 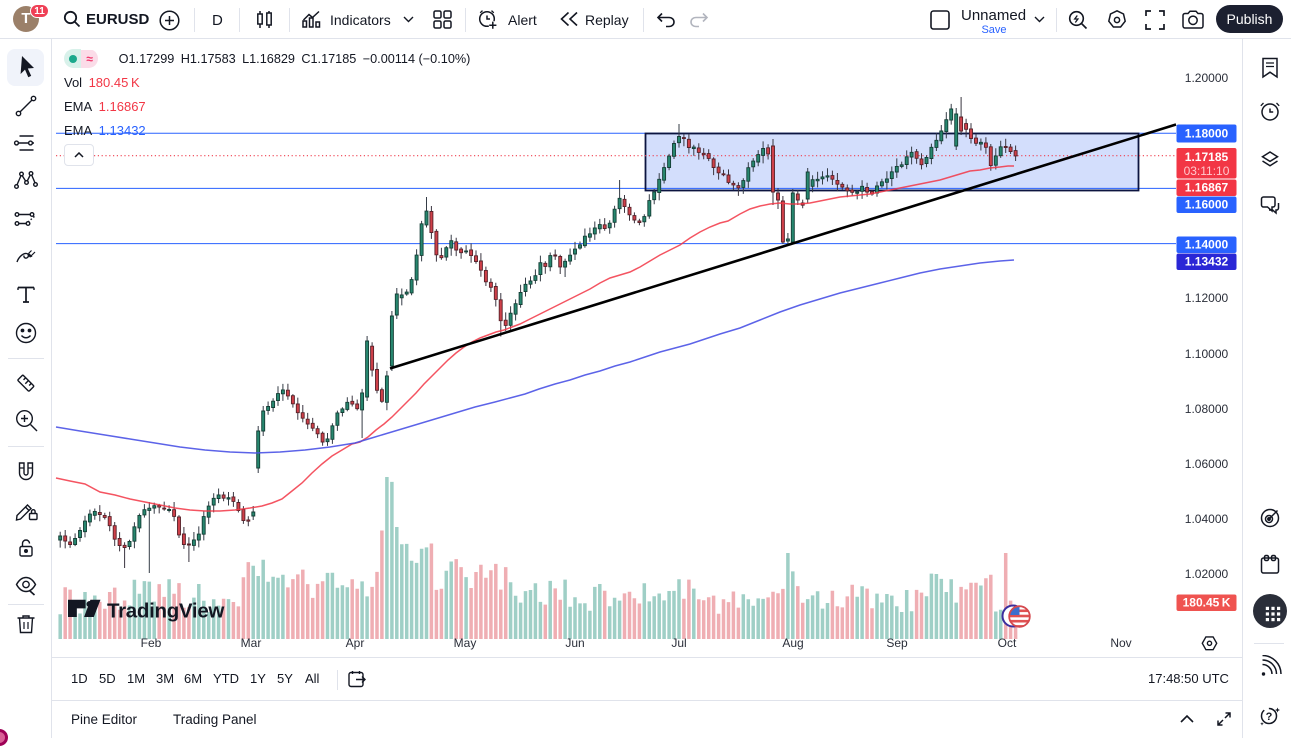 I want to click on svg-text: 1.20000, so click(x=1207, y=78).